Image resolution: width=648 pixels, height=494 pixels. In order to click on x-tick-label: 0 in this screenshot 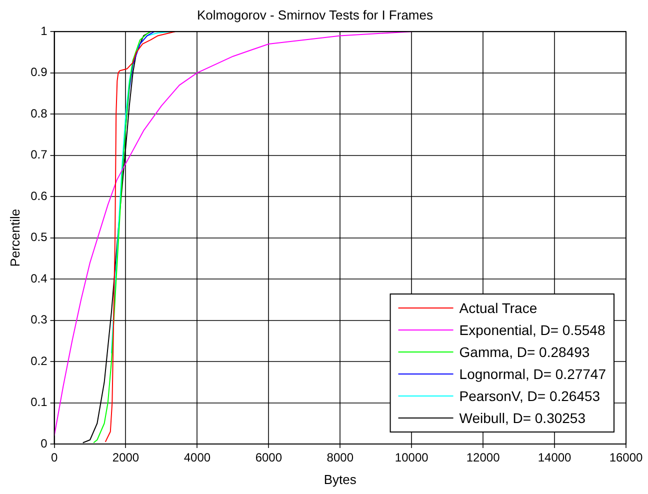, I will do `click(54, 457)`.